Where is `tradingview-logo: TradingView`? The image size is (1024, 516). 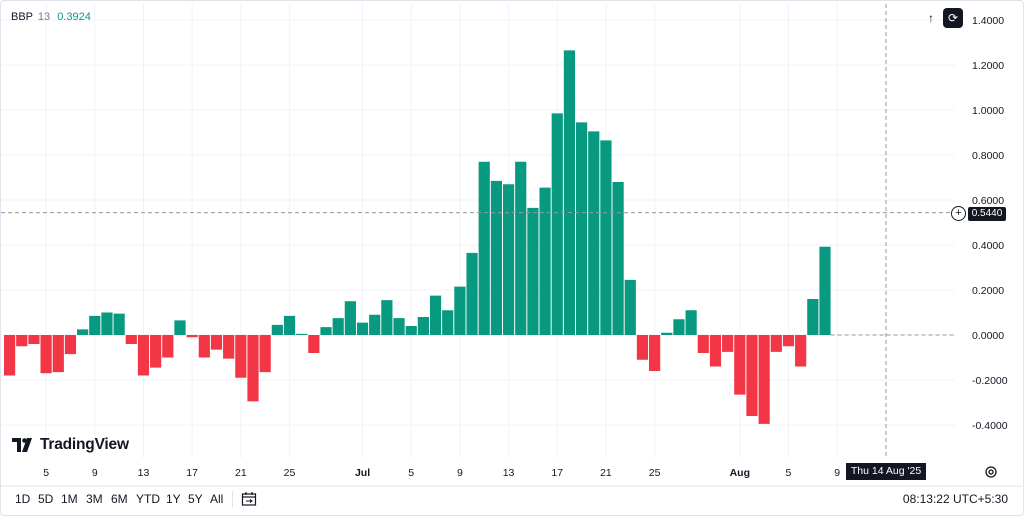 tradingview-logo: TradingView is located at coordinates (70, 445).